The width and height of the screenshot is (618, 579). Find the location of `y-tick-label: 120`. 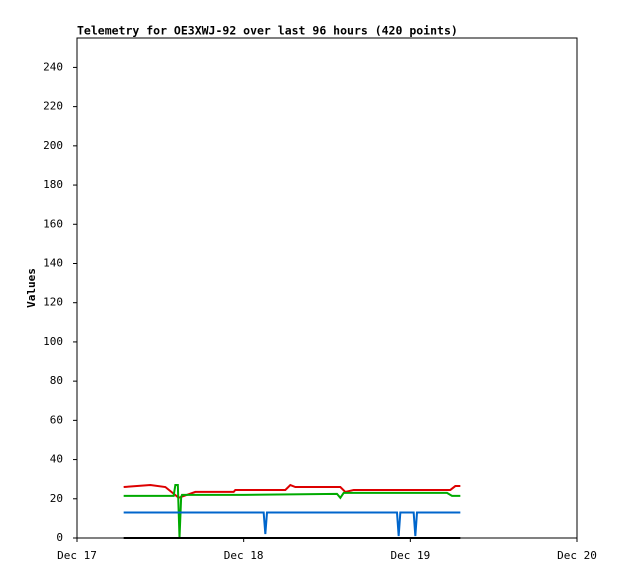

y-tick-label: 120 is located at coordinates (53, 302).